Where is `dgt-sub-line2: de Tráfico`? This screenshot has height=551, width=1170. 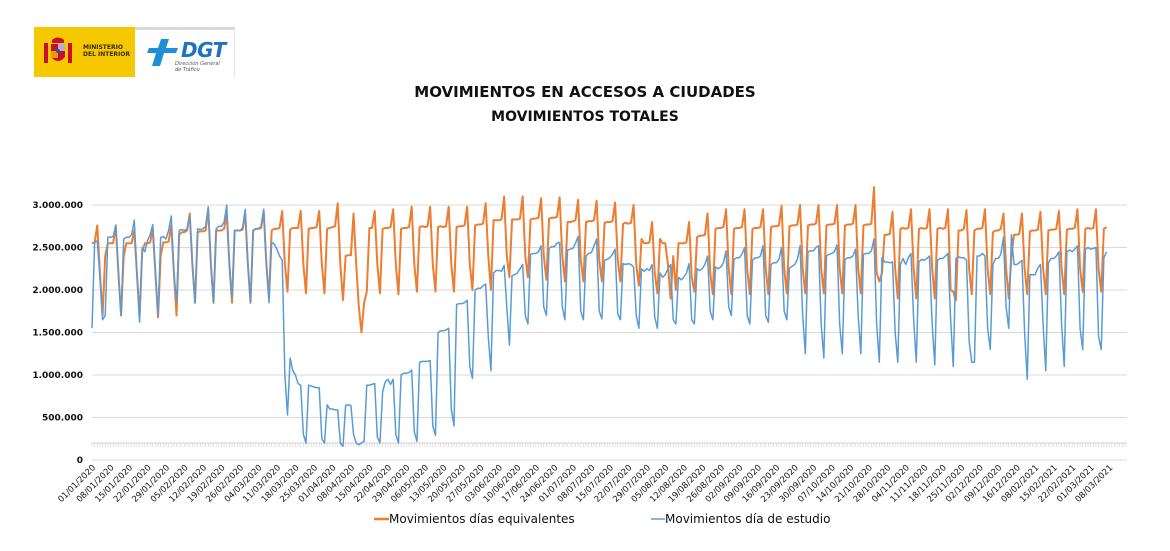 dgt-sub-line2: de Tráfico is located at coordinates (187, 69).